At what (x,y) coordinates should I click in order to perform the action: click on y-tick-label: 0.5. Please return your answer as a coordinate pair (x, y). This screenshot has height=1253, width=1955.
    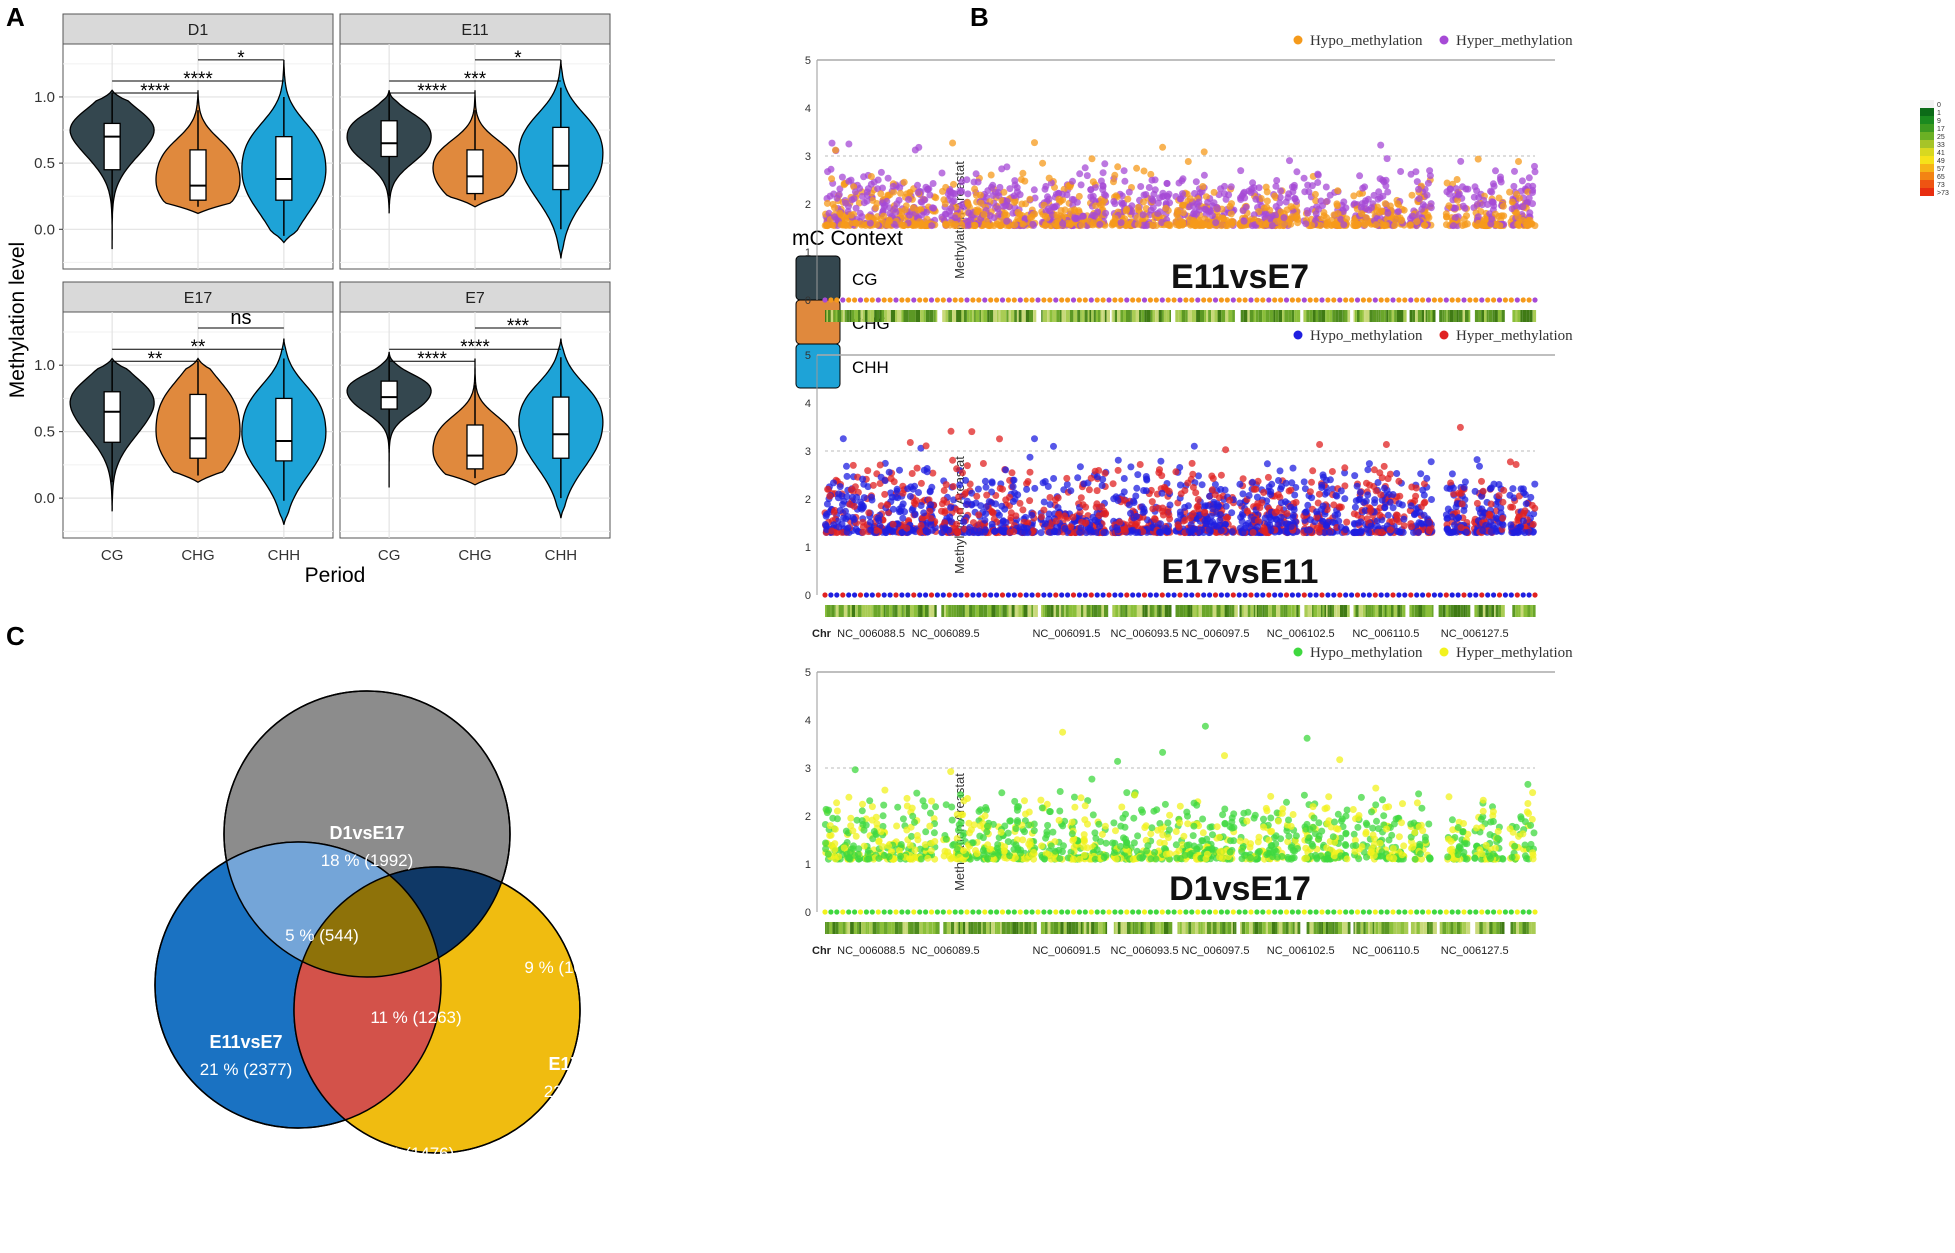
    Looking at the image, I should click on (44, 163).